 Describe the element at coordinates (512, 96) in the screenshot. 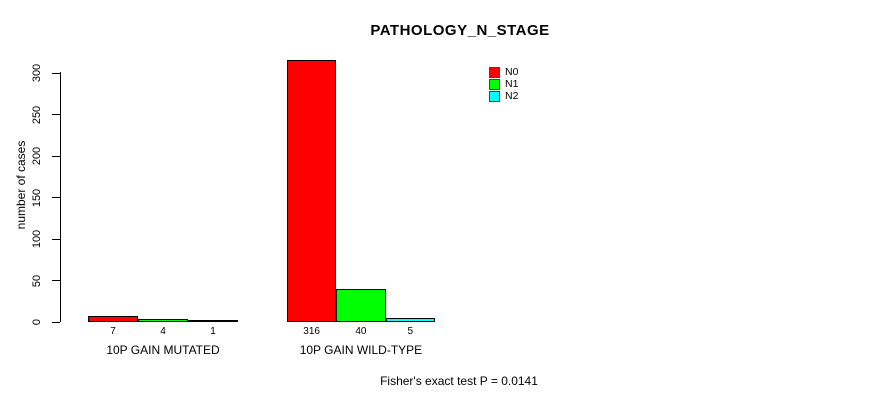

I see `legend-label: N2` at that location.